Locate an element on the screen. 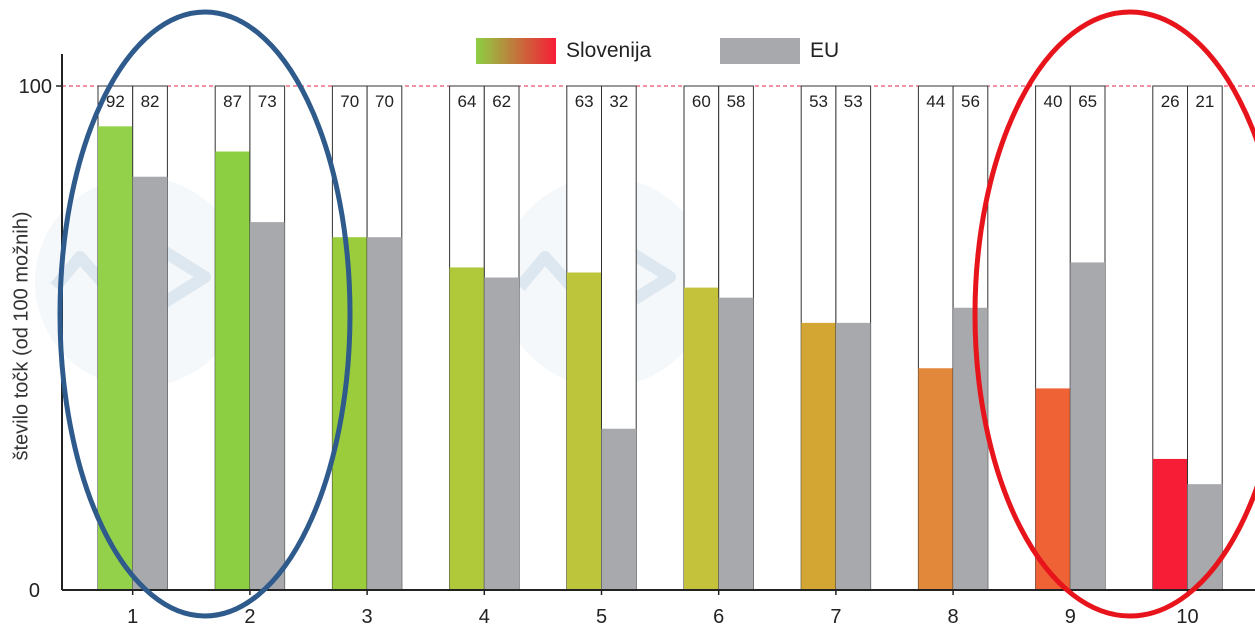 The image size is (1255, 634). data-label: 62 is located at coordinates (501, 101).